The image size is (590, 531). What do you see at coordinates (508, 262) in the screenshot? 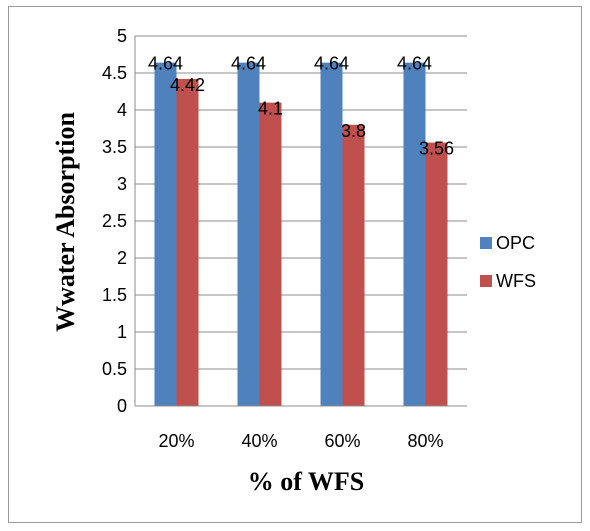
I see `legend: OPC WFS` at bounding box center [508, 262].